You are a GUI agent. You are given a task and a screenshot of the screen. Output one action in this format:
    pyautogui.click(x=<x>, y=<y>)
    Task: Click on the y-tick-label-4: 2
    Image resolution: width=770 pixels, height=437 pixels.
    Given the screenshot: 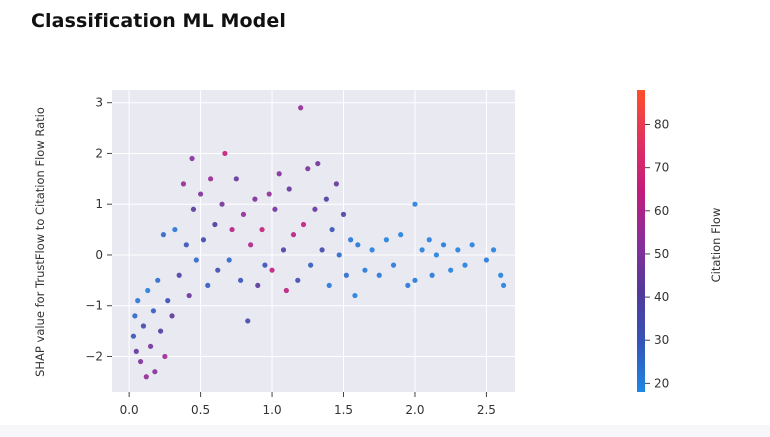 What is the action you would take?
    pyautogui.click(x=99, y=153)
    